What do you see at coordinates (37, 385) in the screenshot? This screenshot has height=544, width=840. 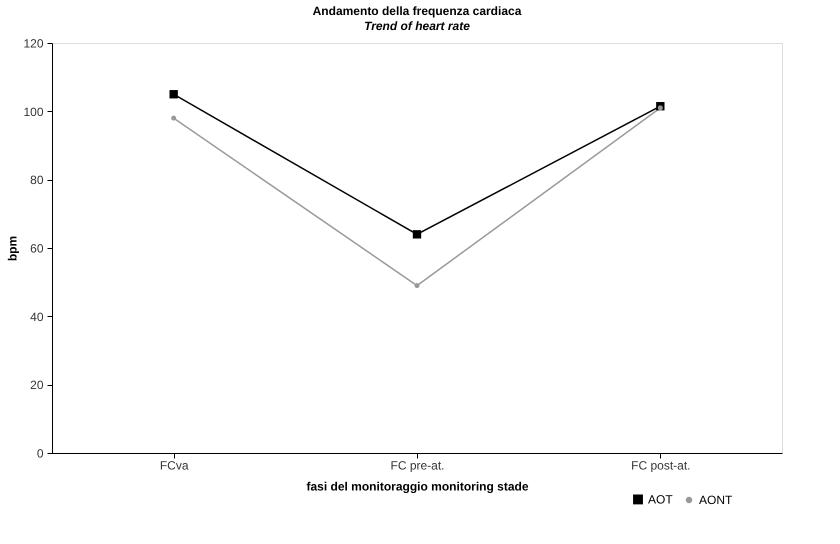 I see `y-tick-label: 20` at bounding box center [37, 385].